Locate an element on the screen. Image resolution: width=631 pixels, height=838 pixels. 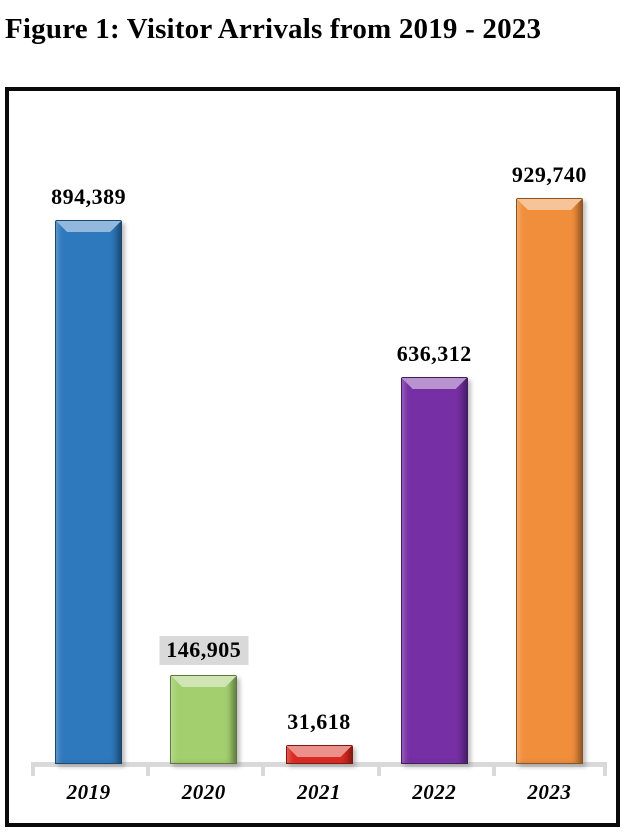
x-tick-label-2019: 2019 is located at coordinates (88, 792).